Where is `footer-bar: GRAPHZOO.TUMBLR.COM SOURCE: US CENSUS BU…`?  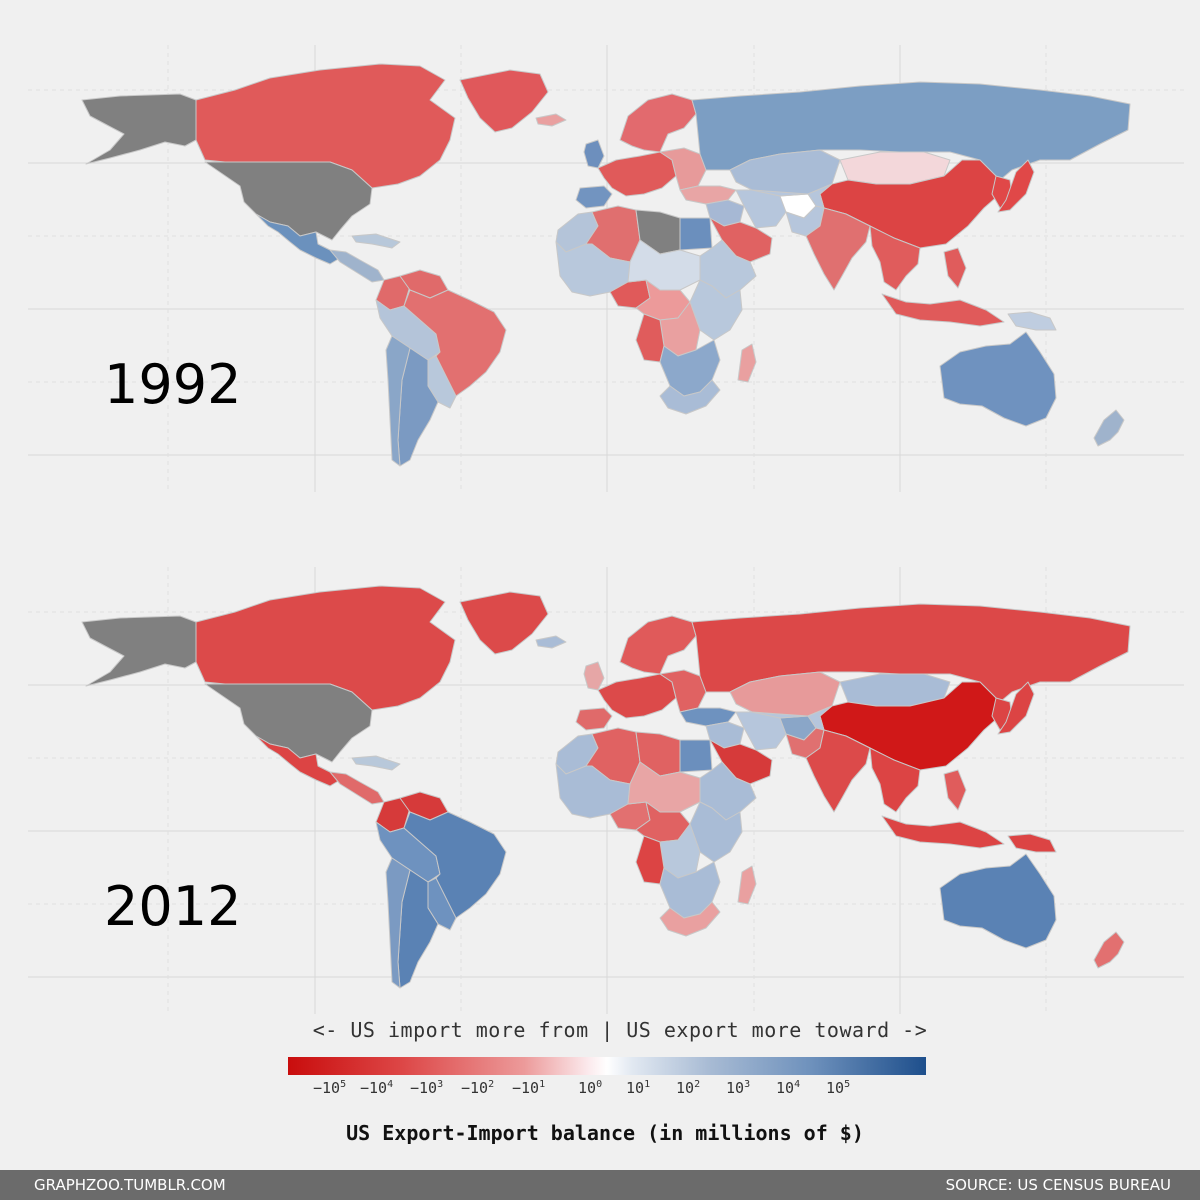 footer-bar: GRAPHZOO.TUMBLR.COM SOURCE: US CENSUS BU… is located at coordinates (600, 1185).